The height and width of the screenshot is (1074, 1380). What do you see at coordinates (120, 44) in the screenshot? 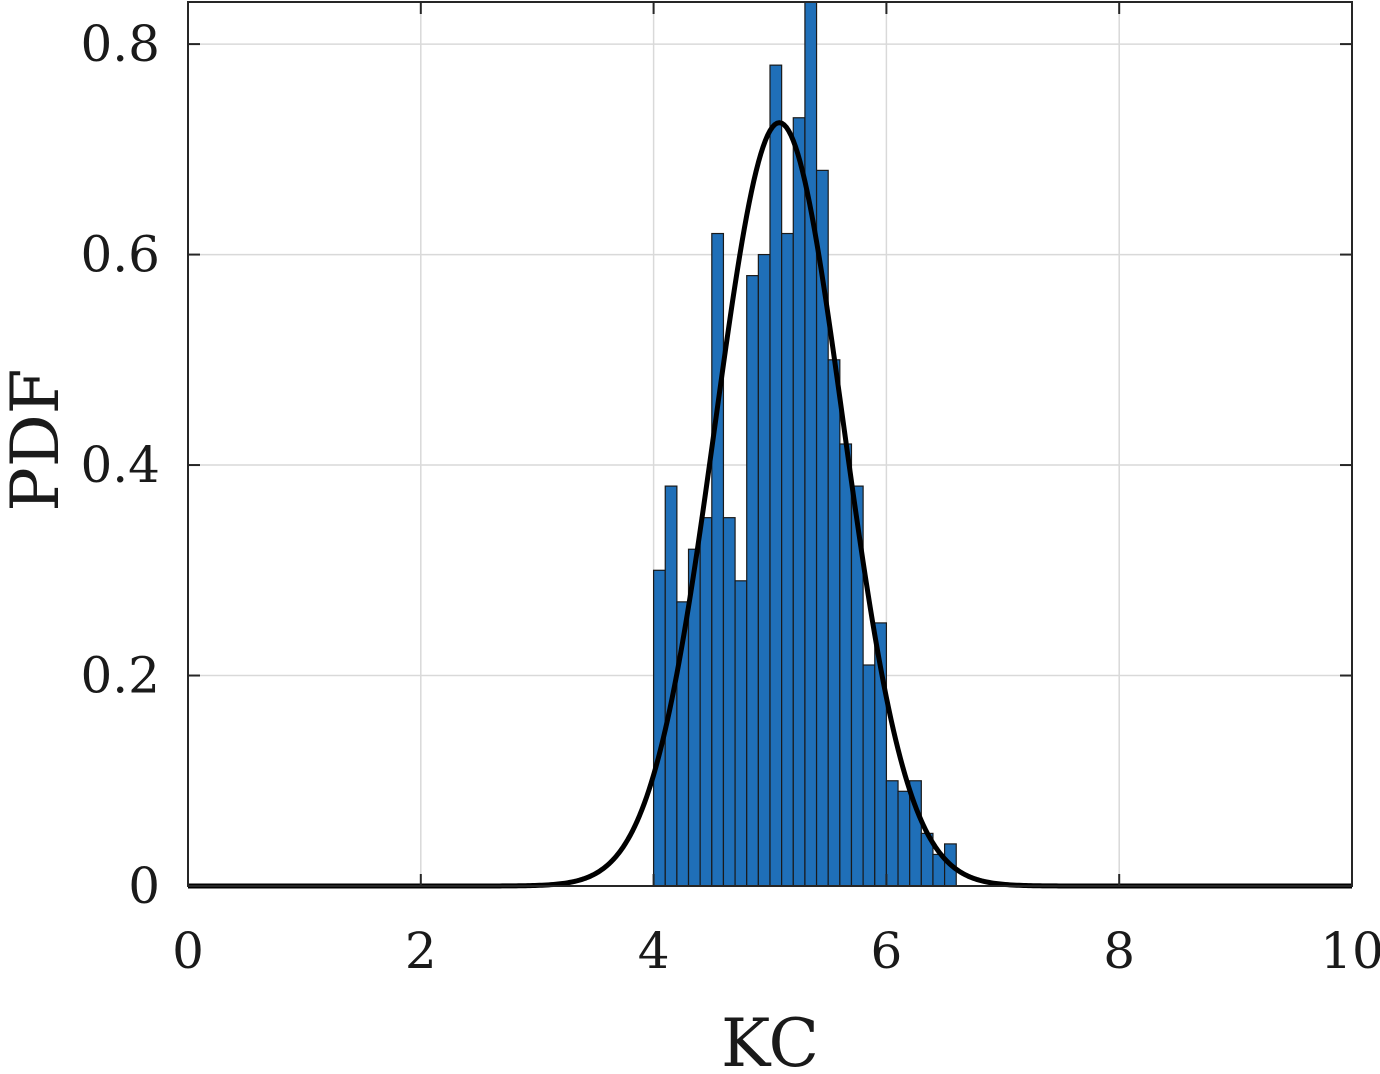
I see `y-tick-label-4: 0.8` at bounding box center [120, 44].